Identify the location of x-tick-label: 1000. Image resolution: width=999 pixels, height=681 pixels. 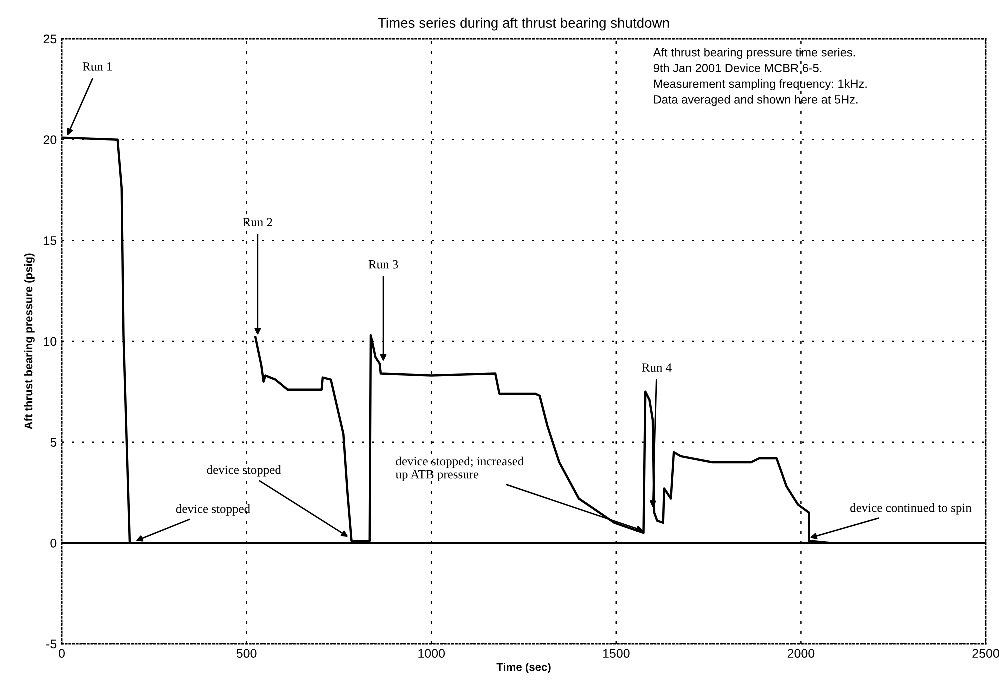
(432, 653).